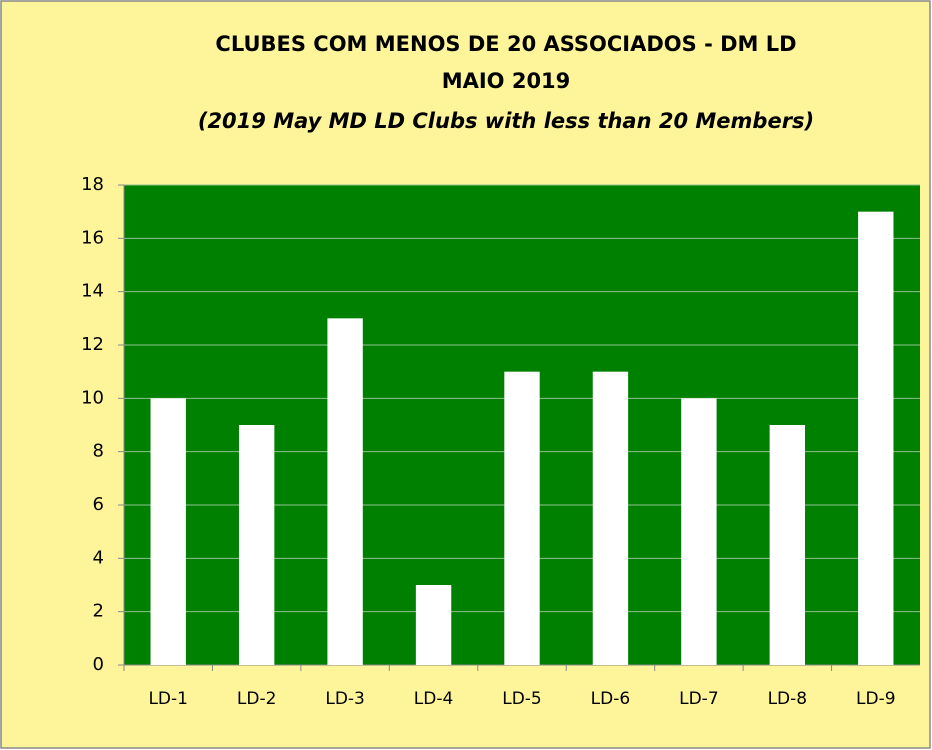 The height and width of the screenshot is (750, 932). What do you see at coordinates (522, 699) in the screenshot?
I see `x-tick-label: LD-5` at bounding box center [522, 699].